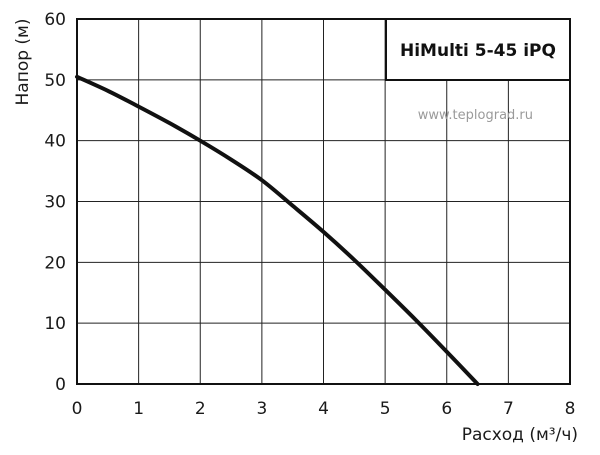  I want to click on y-tick-labels: 0 10 20 30 40 50 60, so click(55, 202).